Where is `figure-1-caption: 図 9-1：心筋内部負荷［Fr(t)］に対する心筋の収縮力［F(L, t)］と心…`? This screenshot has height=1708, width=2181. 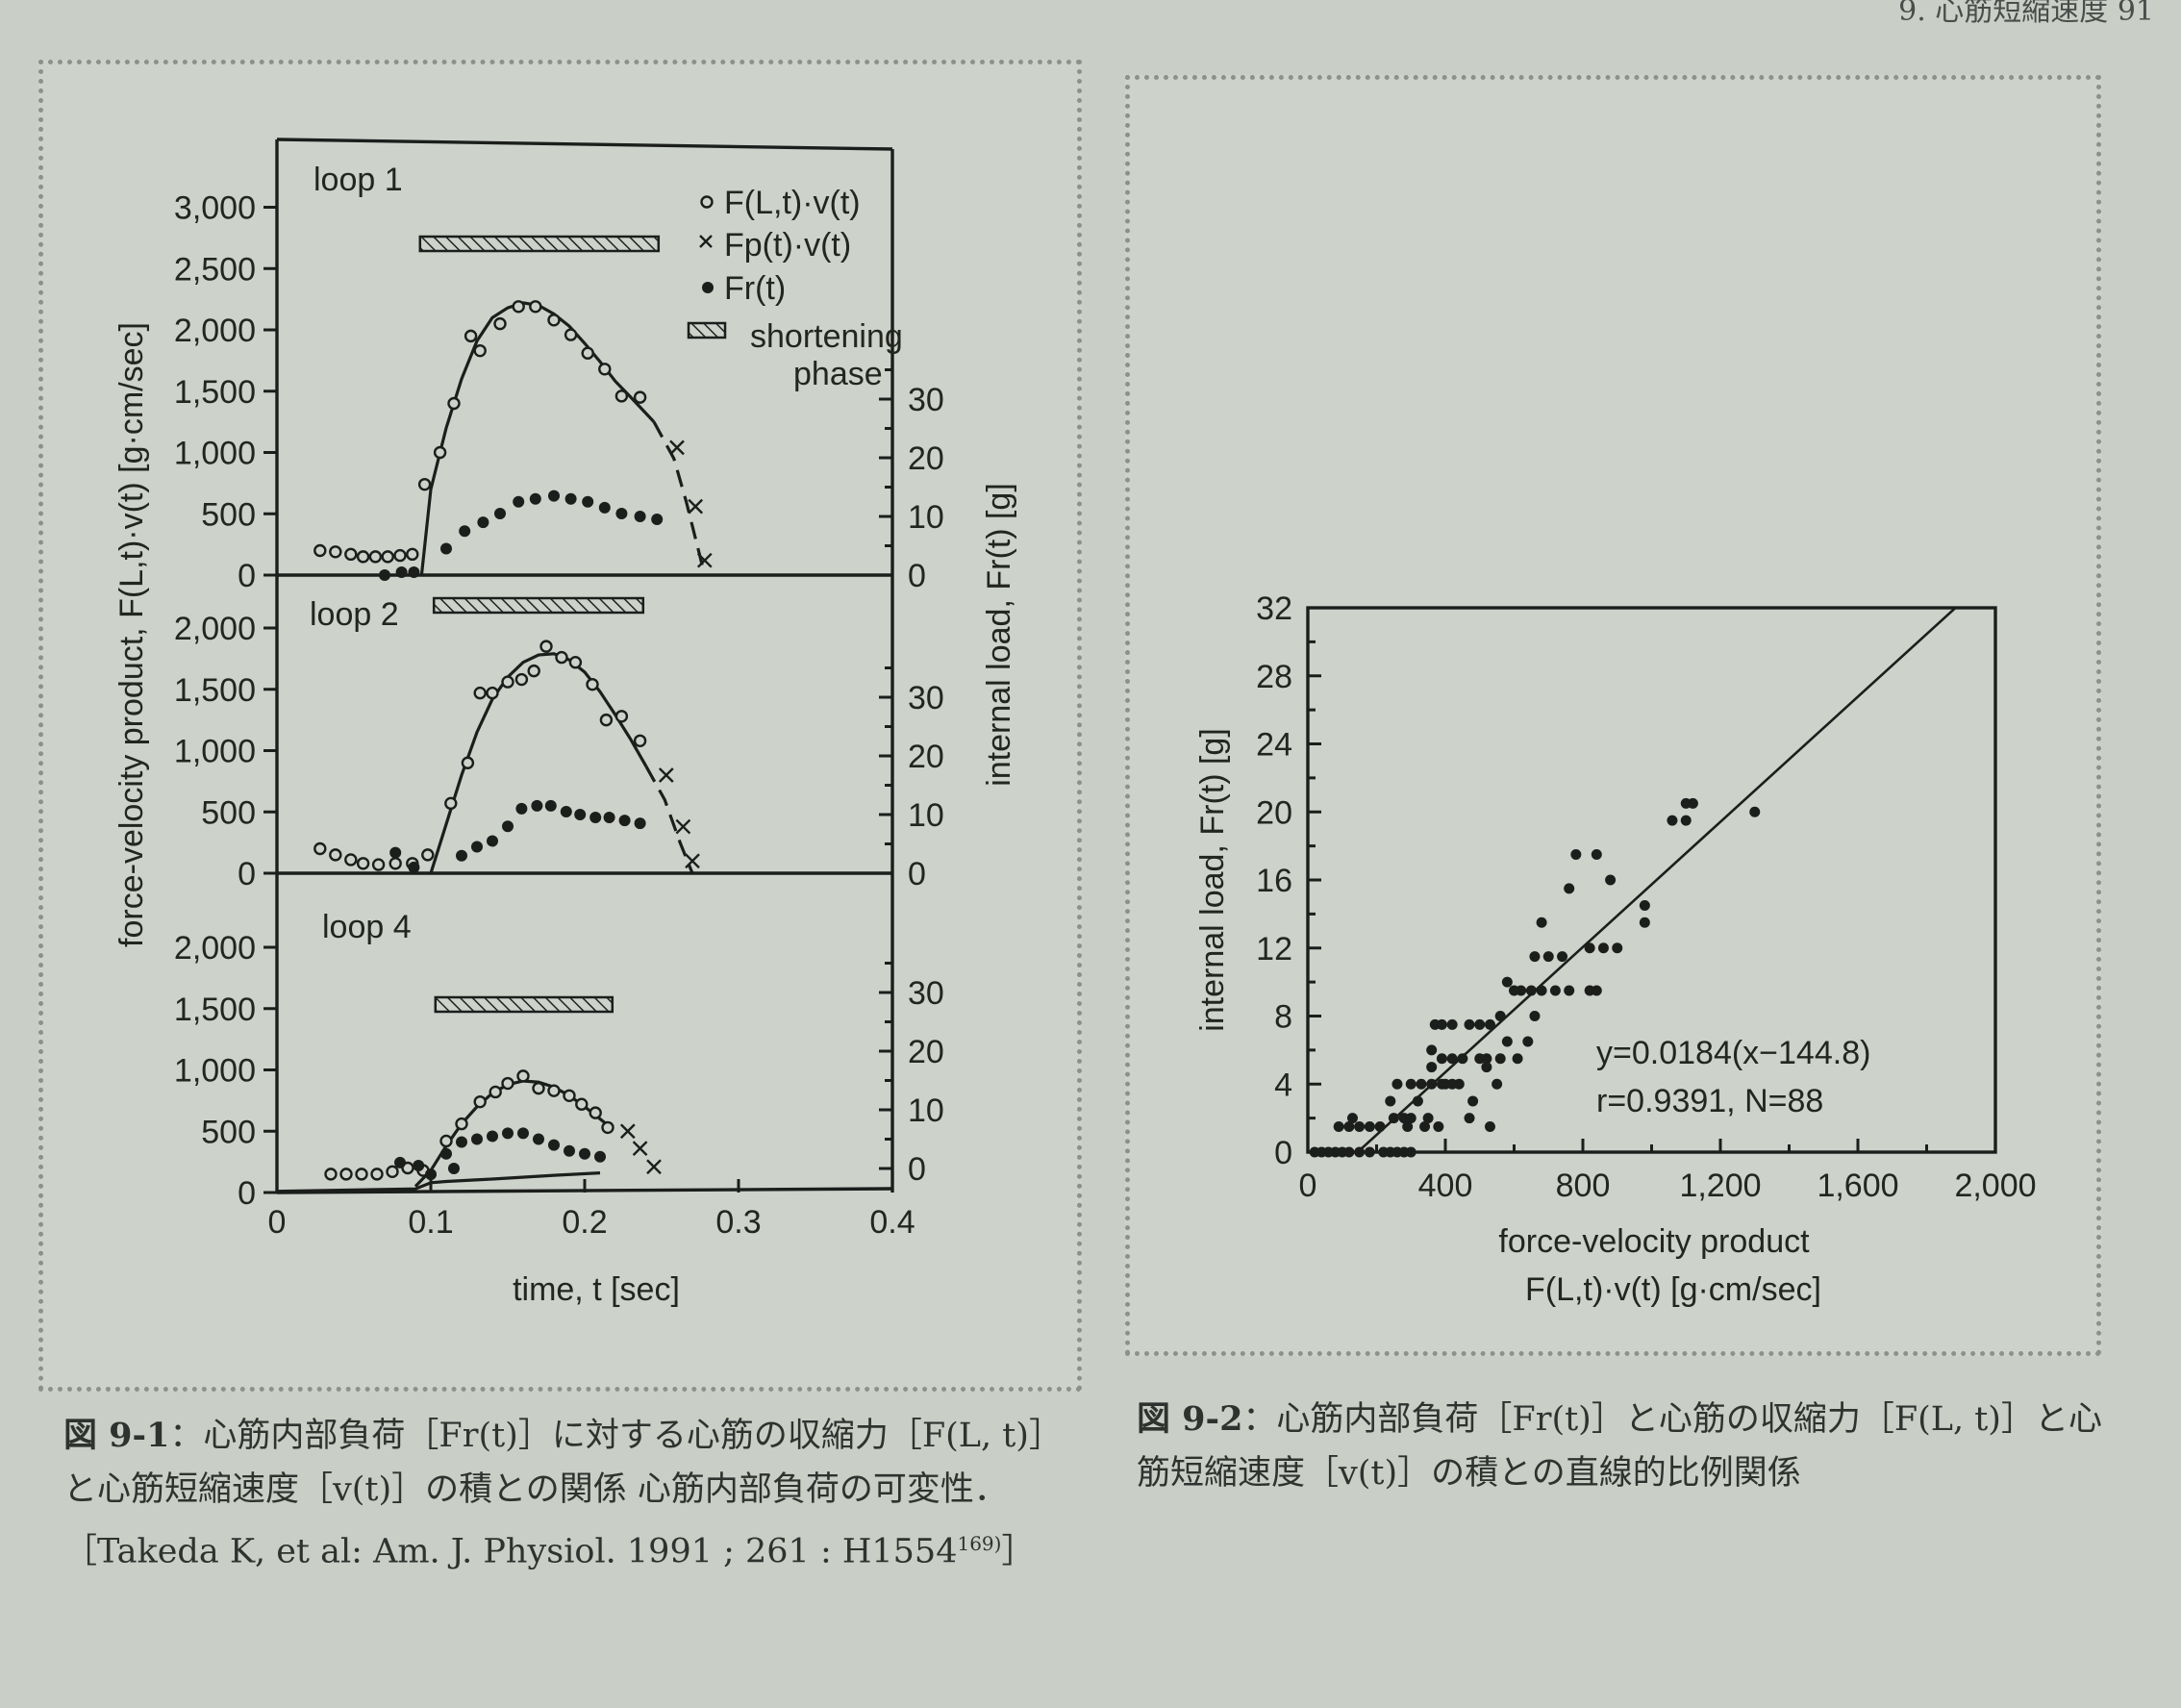
figure-1-caption: 図 9-1：心筋内部負荷［Fr(t)］に対する心筋の収縮力［F(L, t)］と心… is located at coordinates (573, 1494).